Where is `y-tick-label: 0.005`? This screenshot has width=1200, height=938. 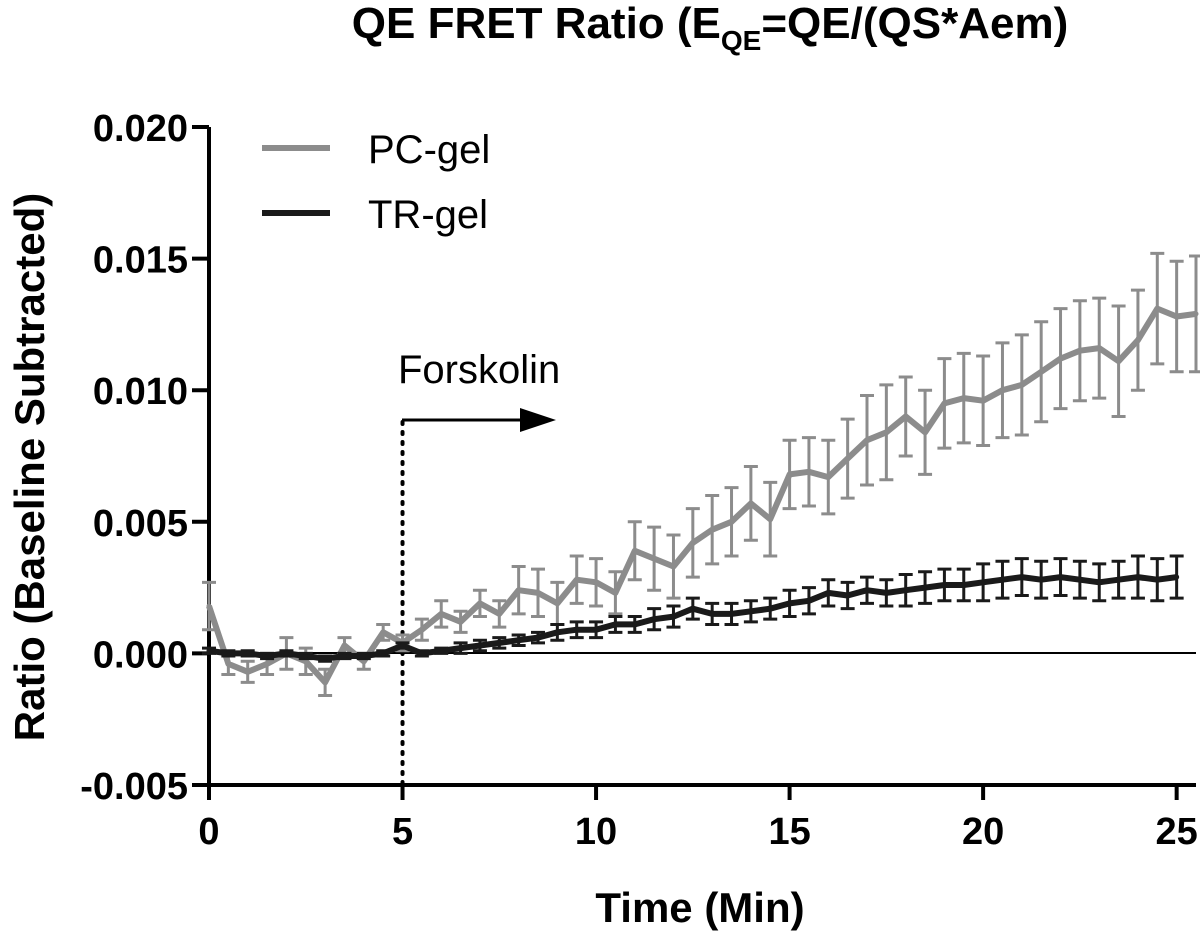
y-tick-label: 0.005 is located at coordinates (140, 524).